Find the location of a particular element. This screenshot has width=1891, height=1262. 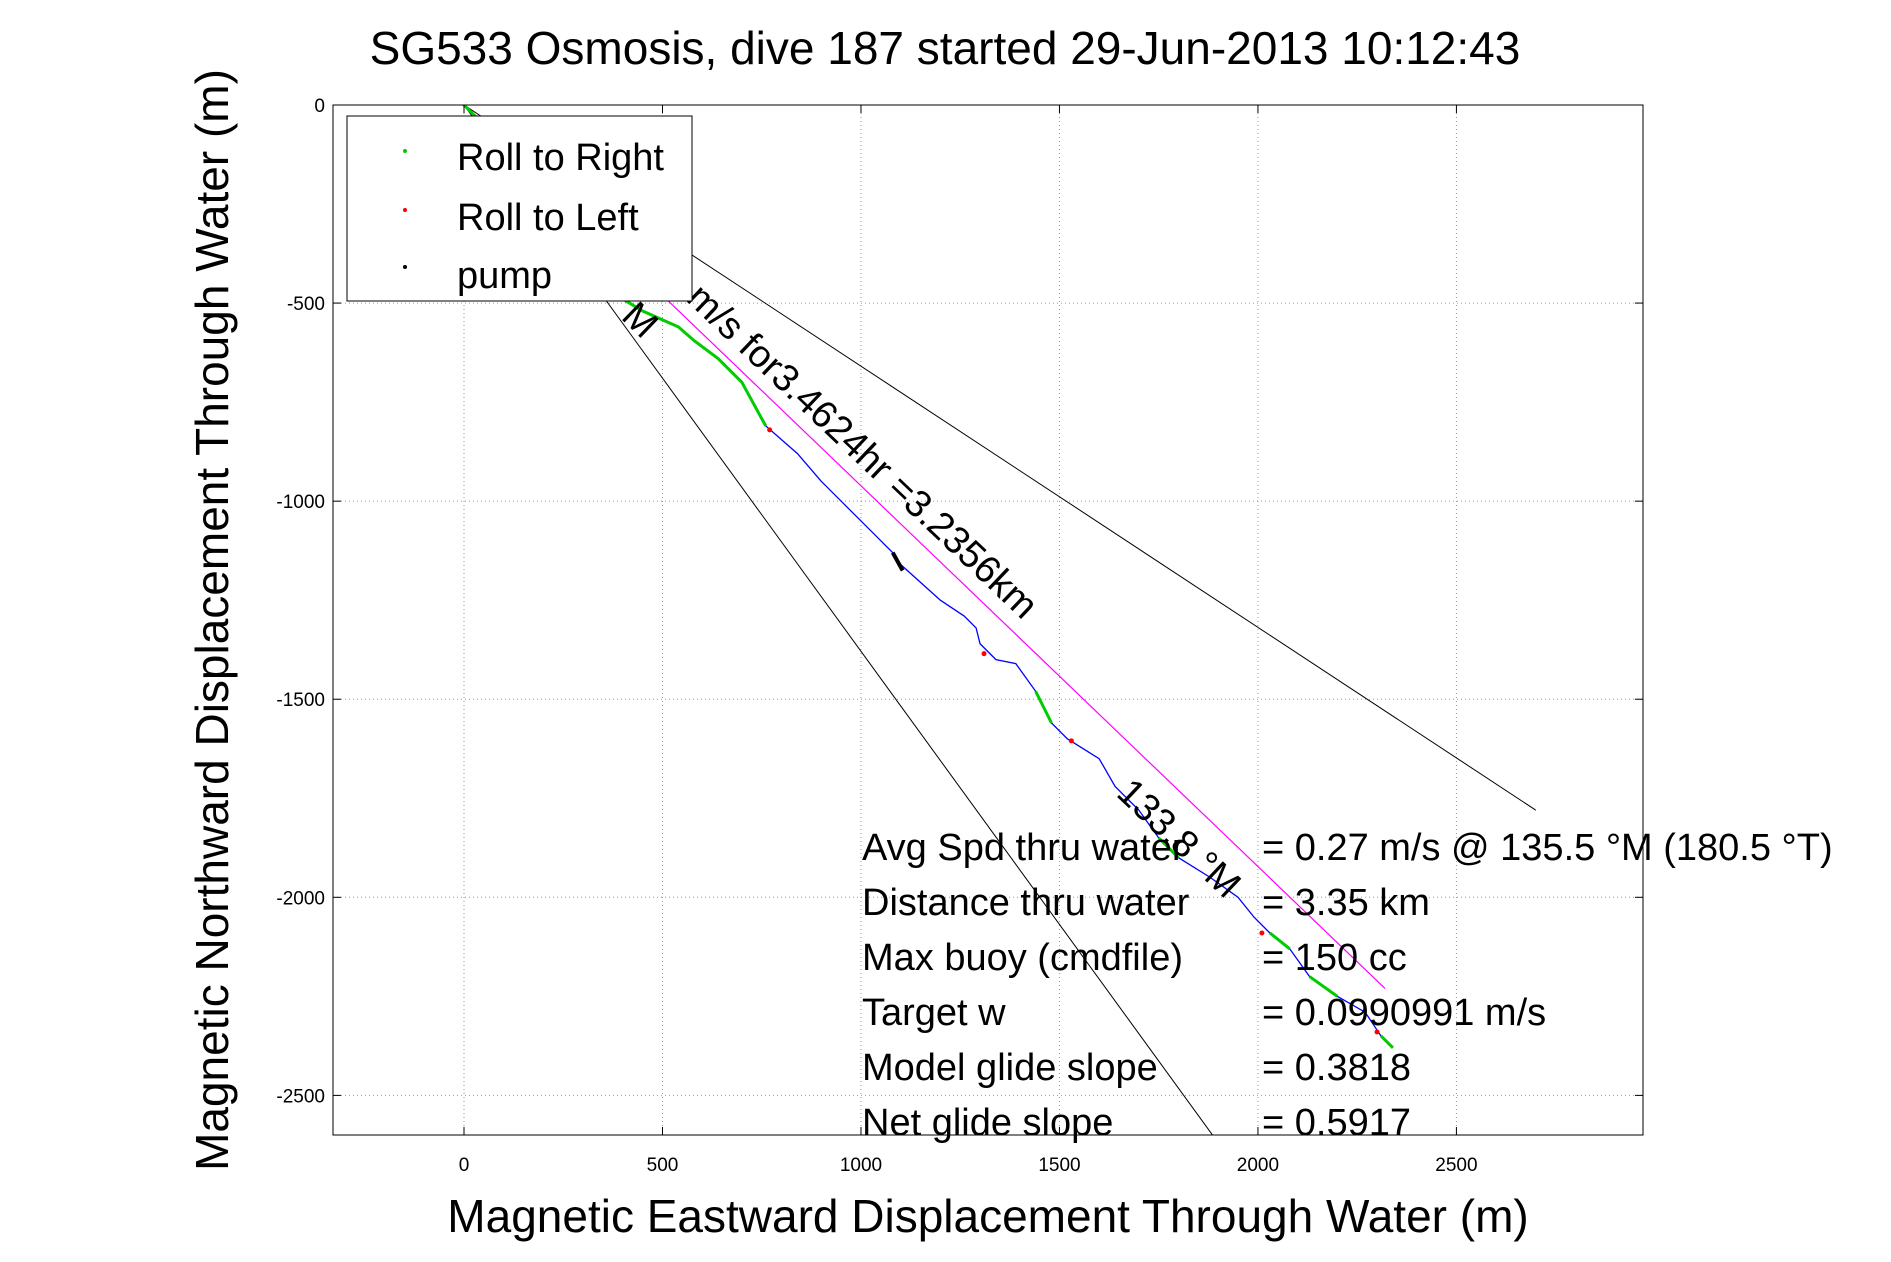

x-tick-label: 1500 is located at coordinates (1059, 1165).